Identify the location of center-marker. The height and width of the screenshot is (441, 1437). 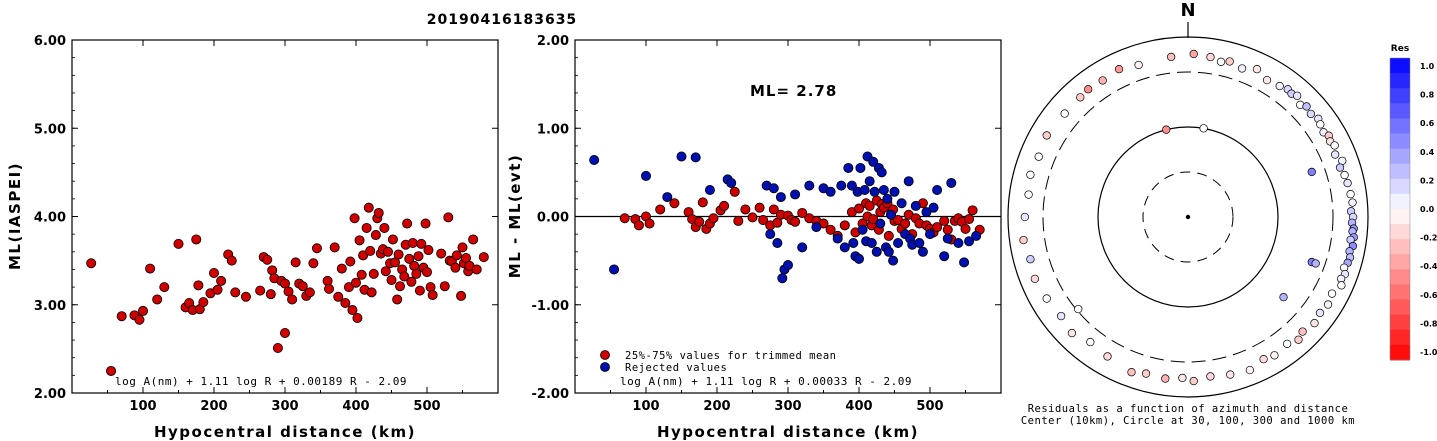
(1188, 217).